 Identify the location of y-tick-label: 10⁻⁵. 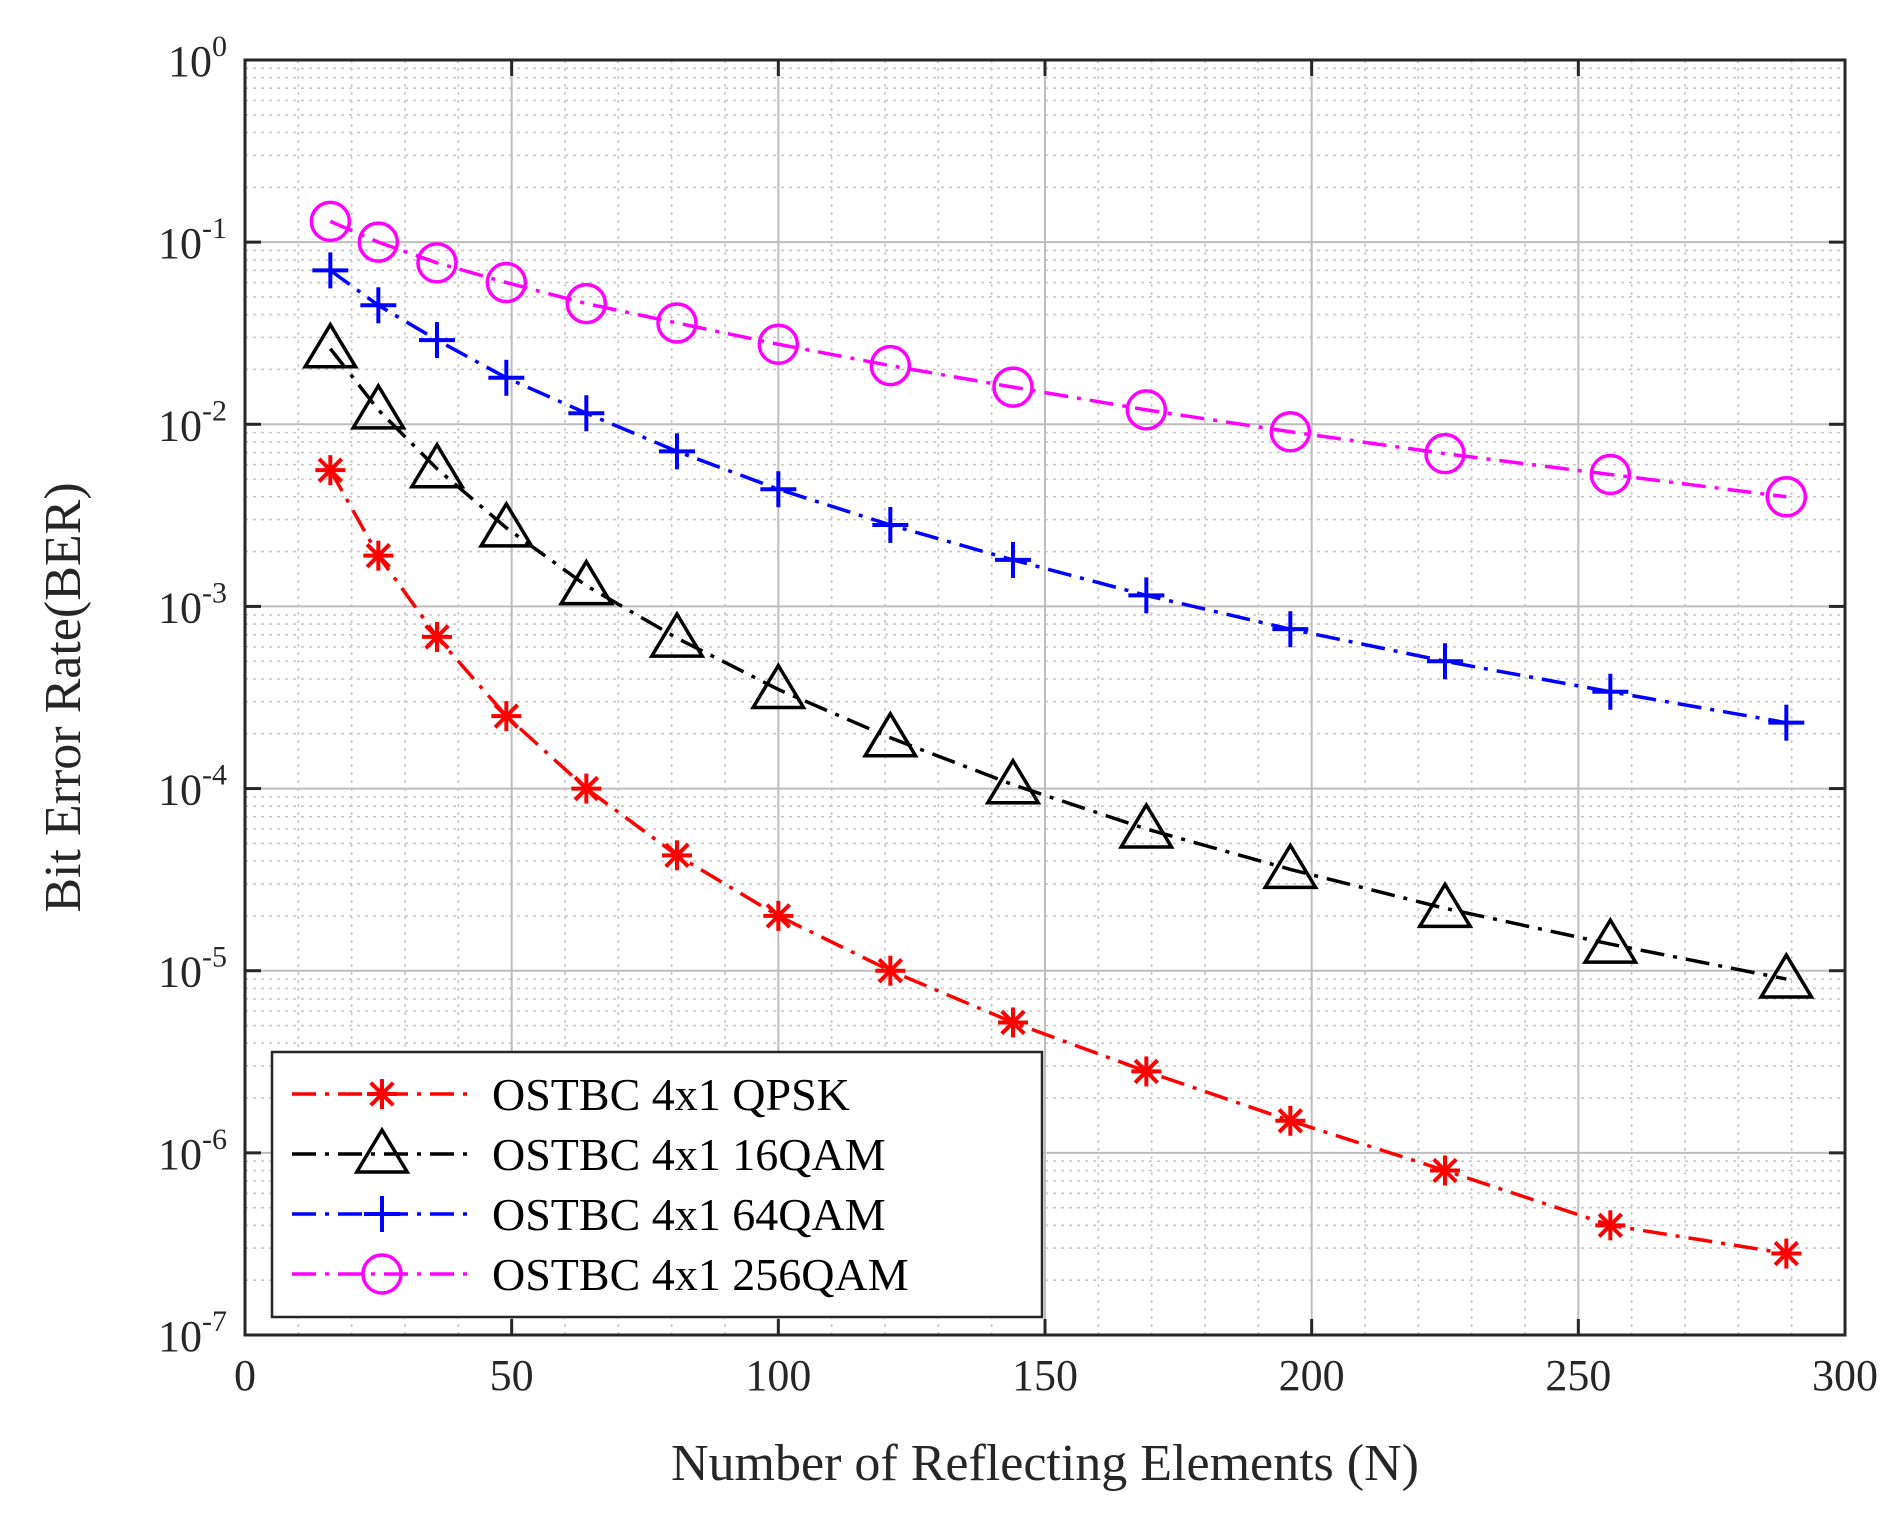
(192, 969).